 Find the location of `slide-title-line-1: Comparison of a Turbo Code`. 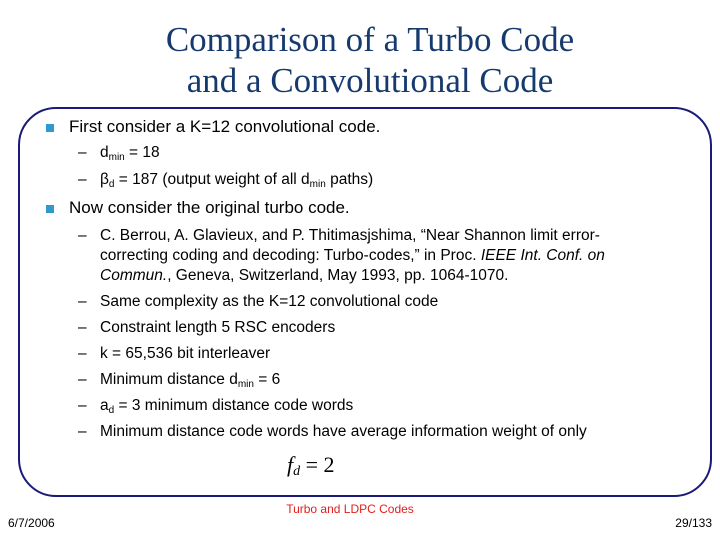

slide-title-line-1: Comparison of a Turbo Code is located at coordinates (370, 39).